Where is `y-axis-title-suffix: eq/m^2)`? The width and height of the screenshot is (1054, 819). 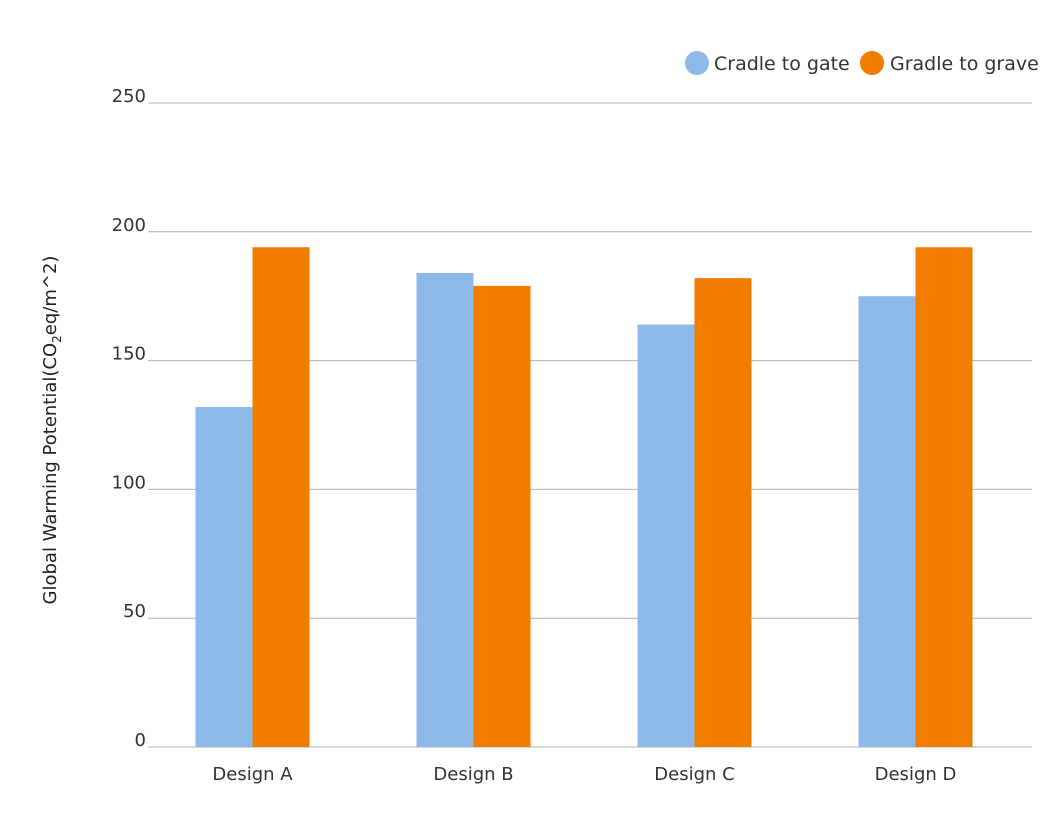
y-axis-title-suffix: eq/m^2) is located at coordinates (50, 296).